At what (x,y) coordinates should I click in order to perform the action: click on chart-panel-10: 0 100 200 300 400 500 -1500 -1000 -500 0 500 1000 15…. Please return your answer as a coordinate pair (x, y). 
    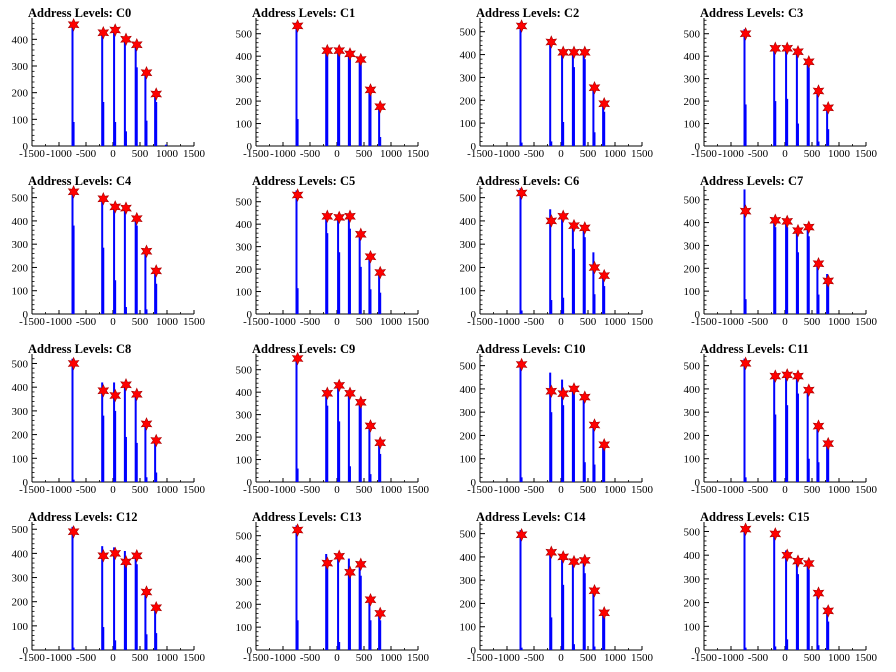
    Looking at the image, I should click on (560, 420).